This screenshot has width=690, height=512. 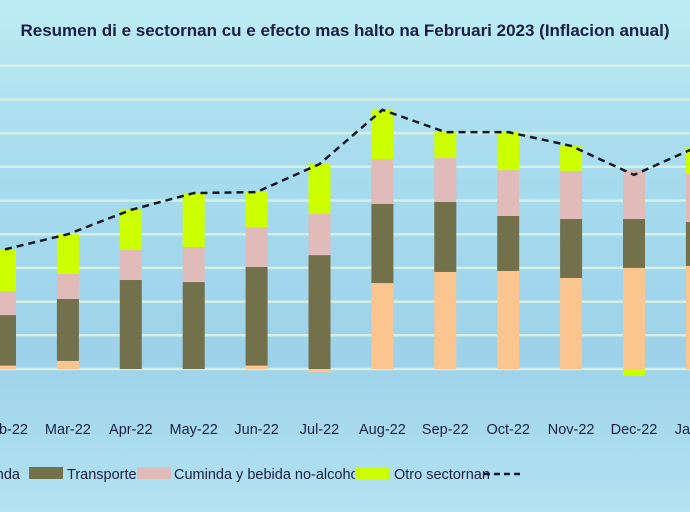 What do you see at coordinates (14, 430) in the screenshot?
I see `x-tick-label: Feb-22` at bounding box center [14, 430].